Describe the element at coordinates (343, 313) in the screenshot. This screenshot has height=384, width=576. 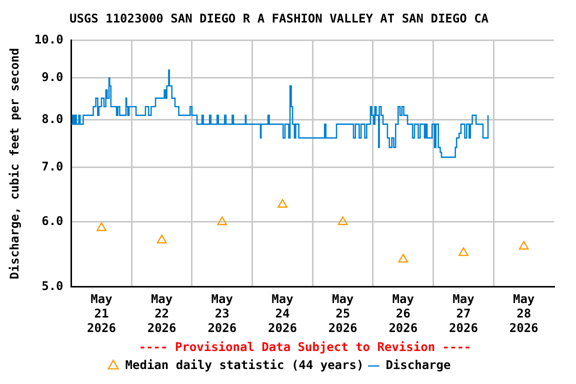
I see `x-tick-label: May 25 2026` at that location.